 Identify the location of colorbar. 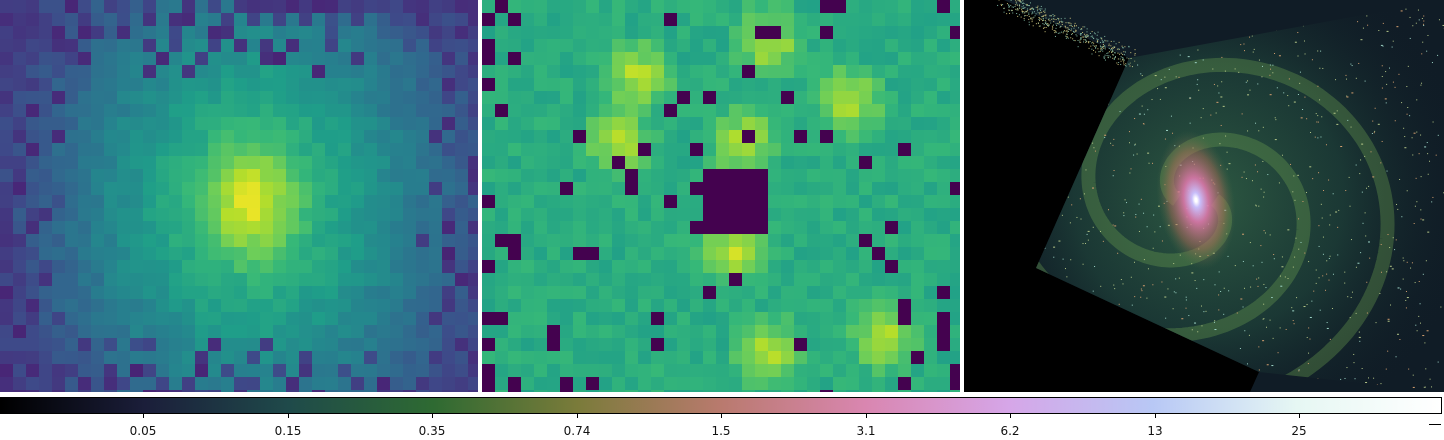
(721, 405).